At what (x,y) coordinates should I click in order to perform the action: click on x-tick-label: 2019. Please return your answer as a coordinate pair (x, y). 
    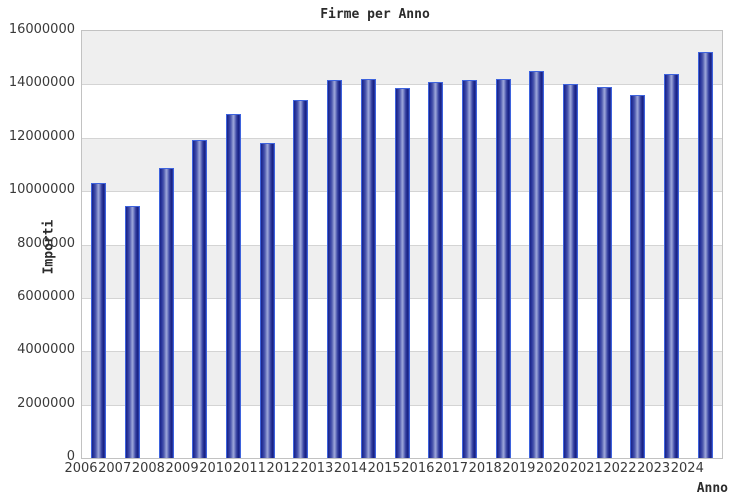
    Looking at the image, I should click on (519, 468).